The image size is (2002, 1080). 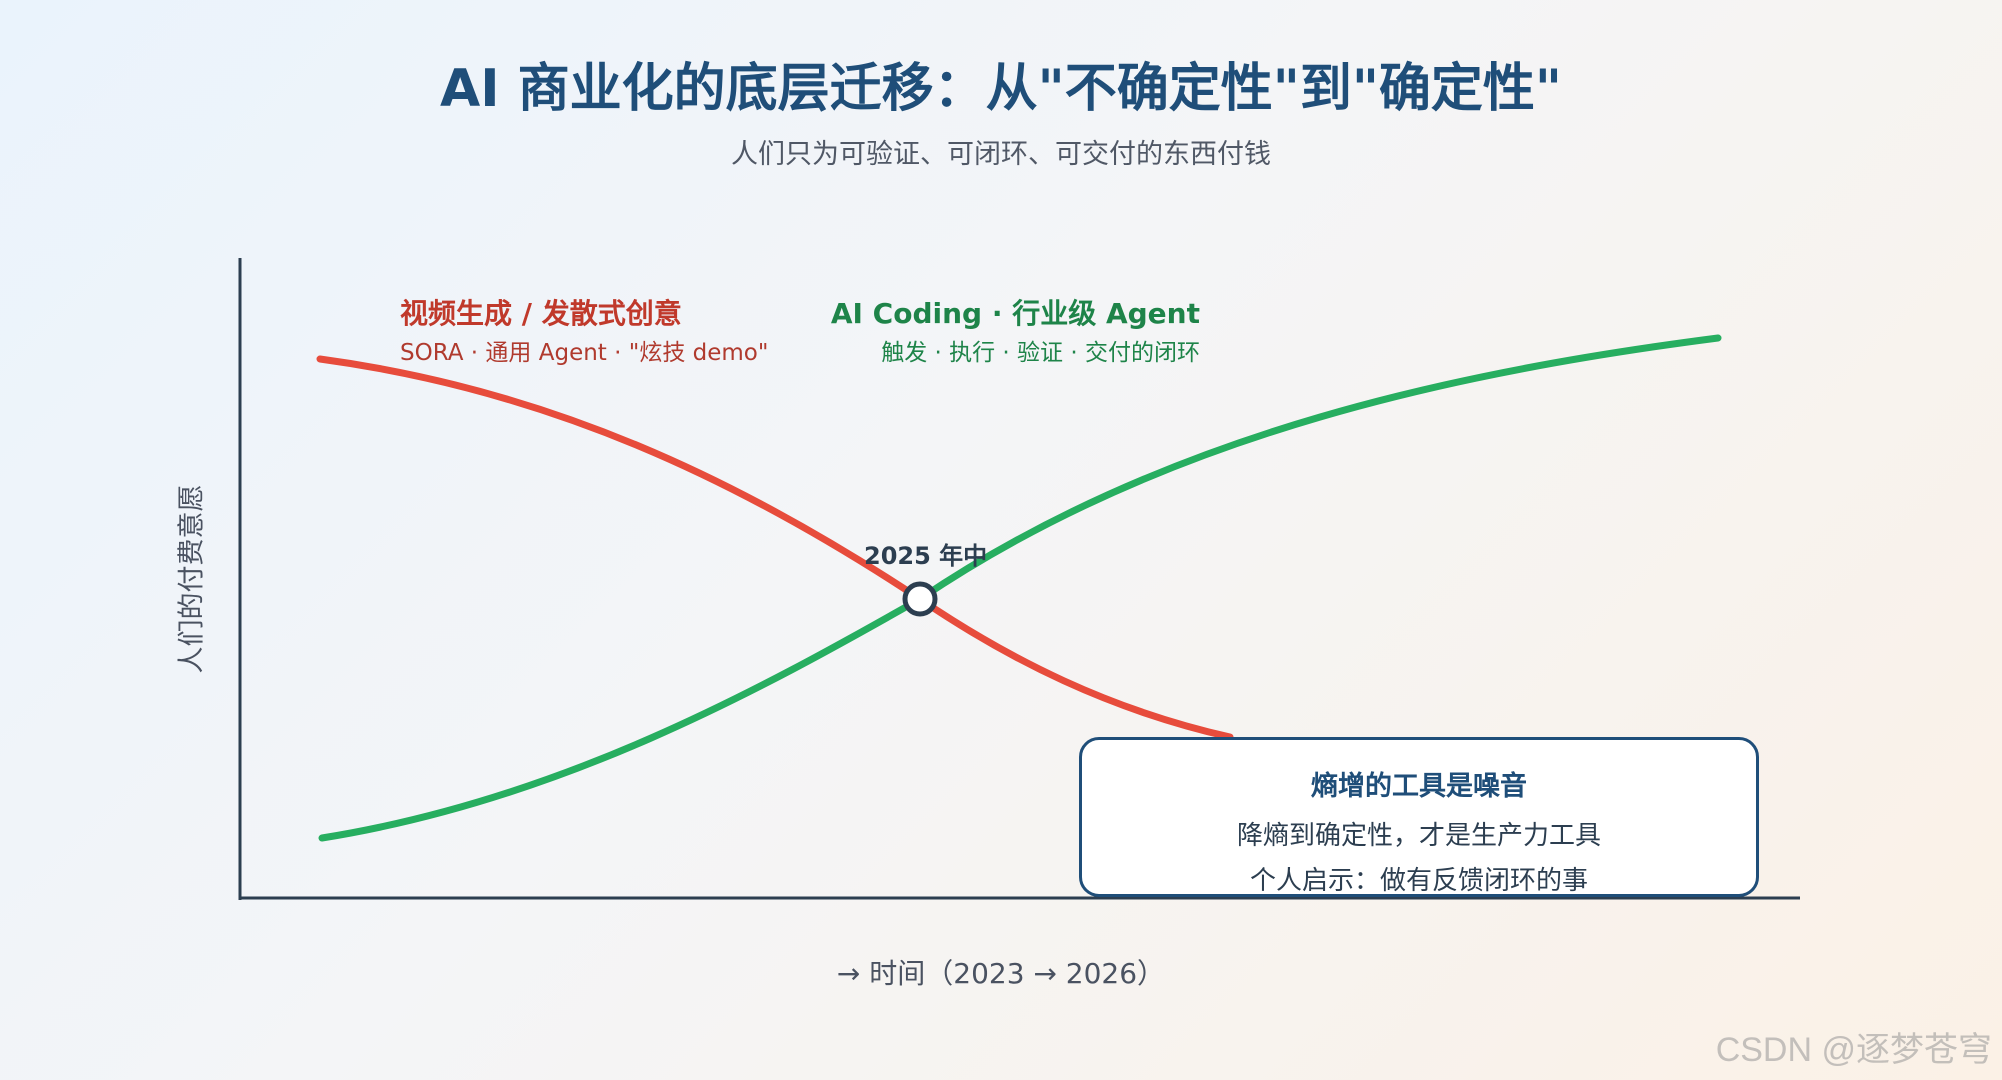 What do you see at coordinates (920, 599) in the screenshot?
I see `crossover-point` at bounding box center [920, 599].